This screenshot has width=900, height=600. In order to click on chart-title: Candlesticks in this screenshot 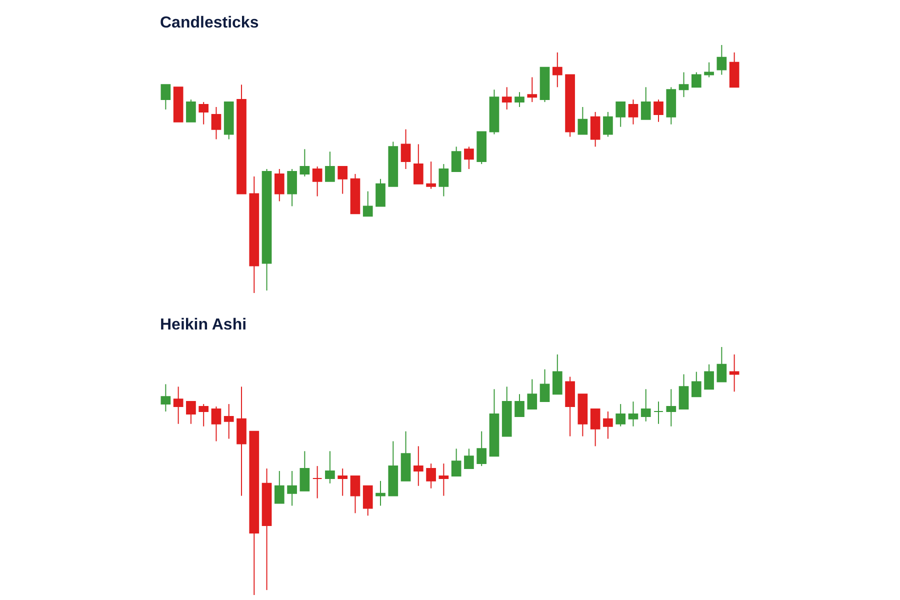, I will do `click(209, 23)`.